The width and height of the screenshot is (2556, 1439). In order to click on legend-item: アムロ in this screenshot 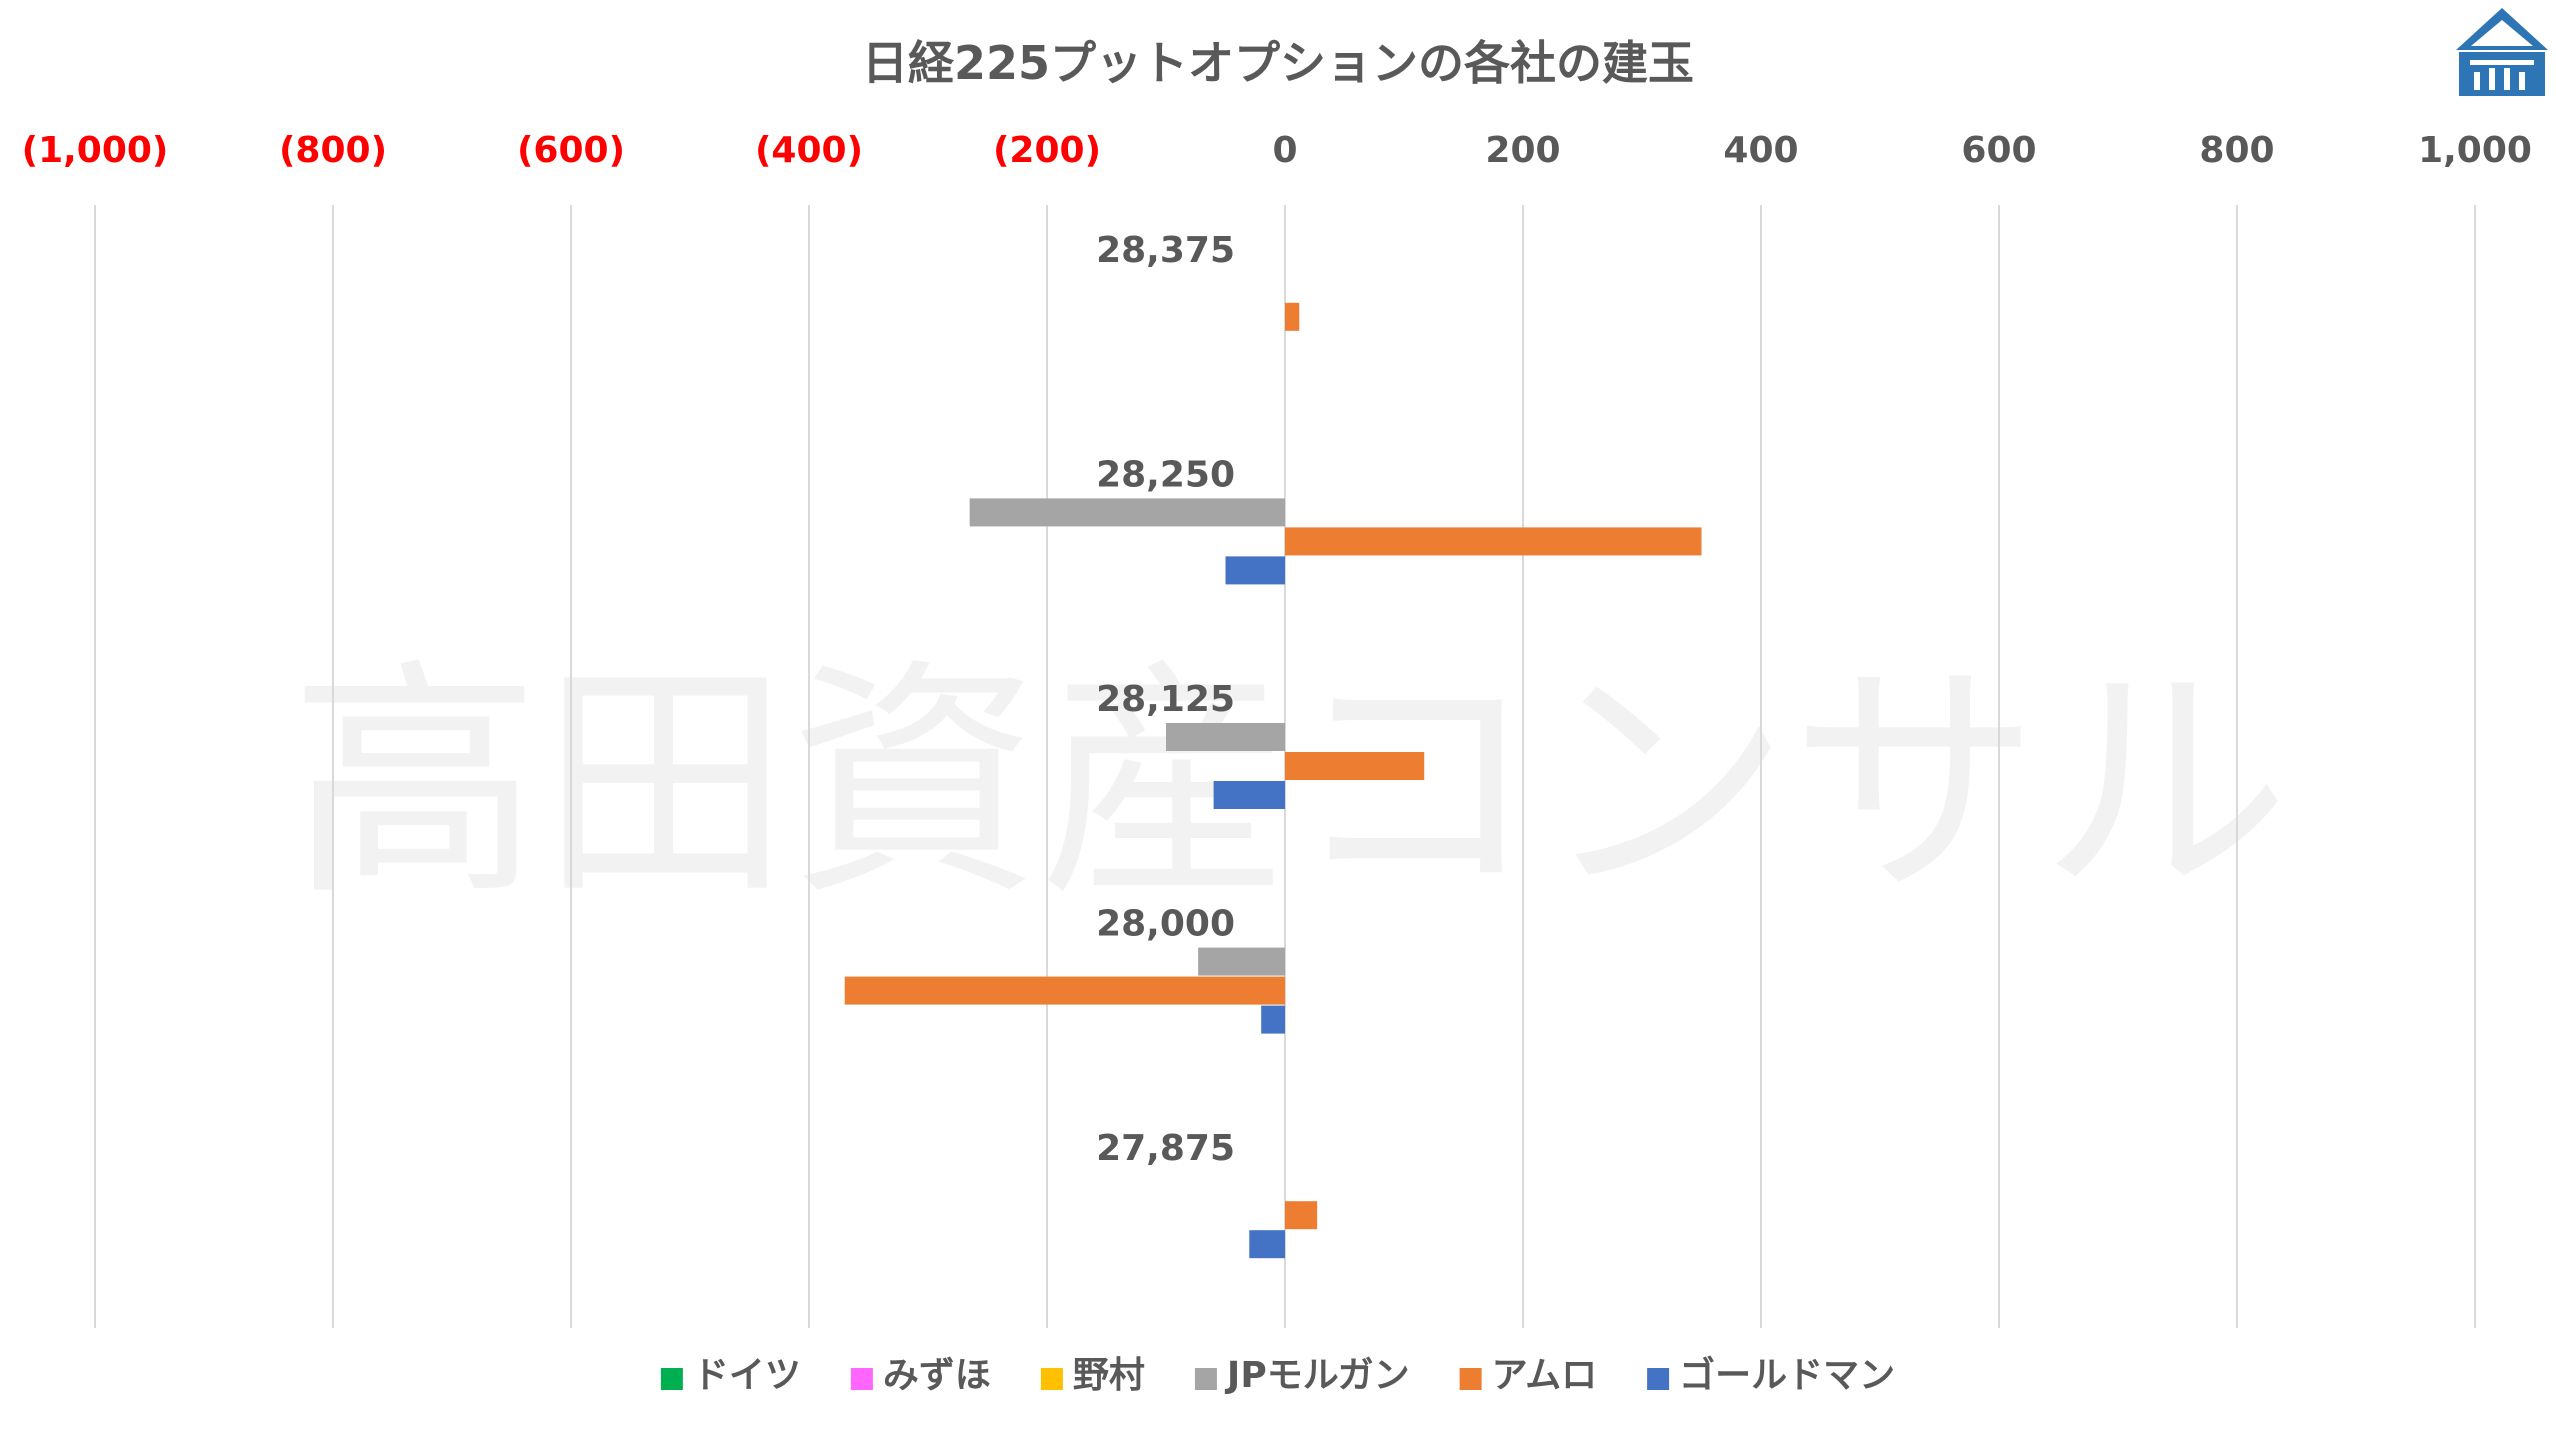, I will do `click(1528, 1375)`.